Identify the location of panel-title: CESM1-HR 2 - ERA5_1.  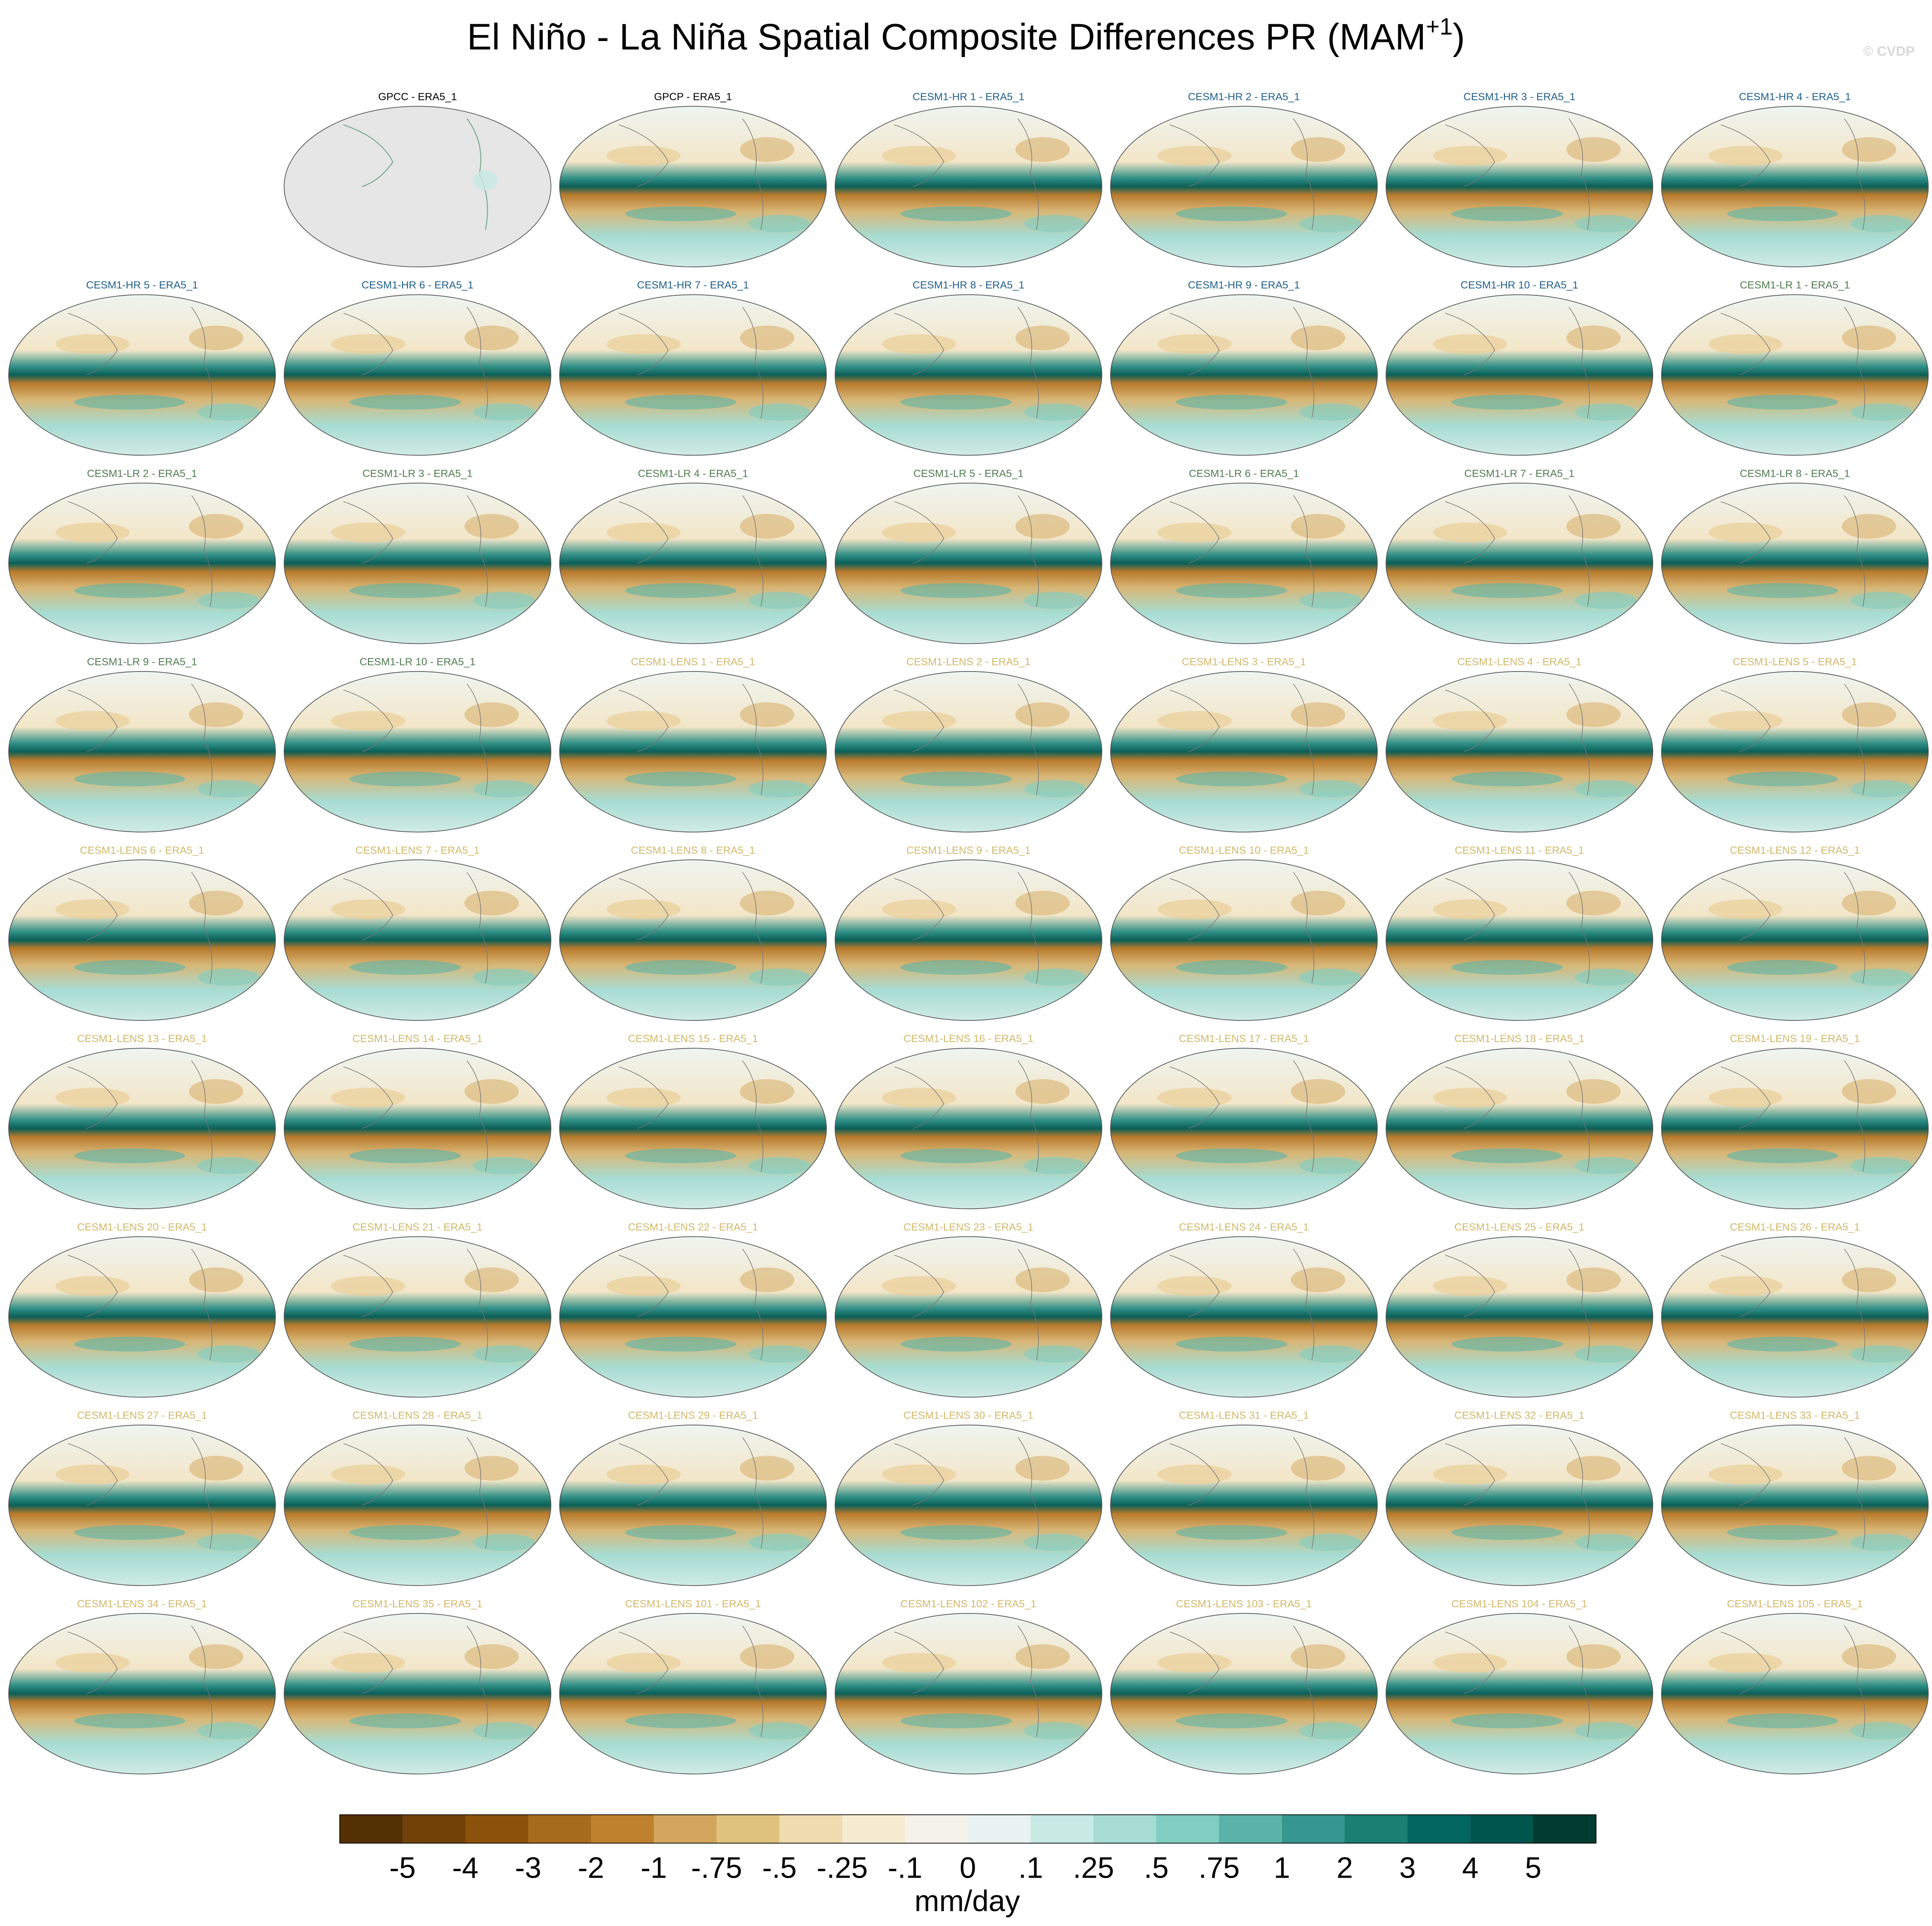
(1244, 97).